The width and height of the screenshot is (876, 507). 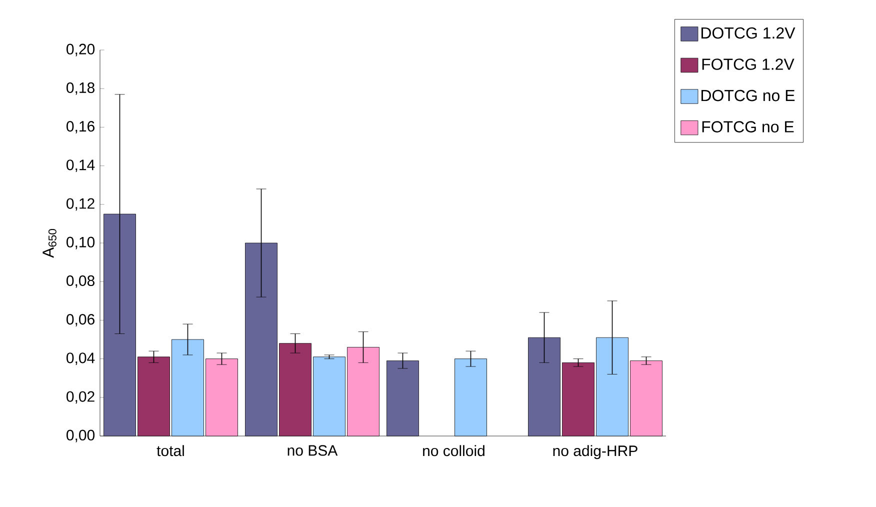 What do you see at coordinates (80, 243) in the screenshot?
I see `y-tick-label: 0,10` at bounding box center [80, 243].